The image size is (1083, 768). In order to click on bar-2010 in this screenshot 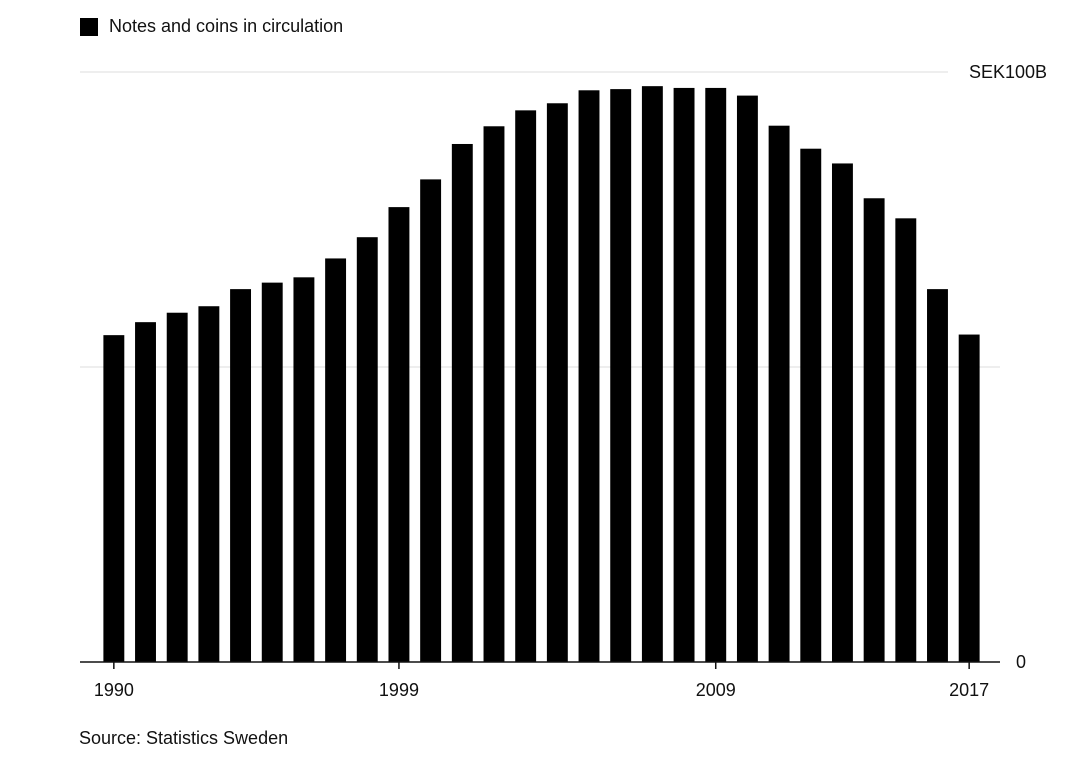, I will do `click(747, 379)`.